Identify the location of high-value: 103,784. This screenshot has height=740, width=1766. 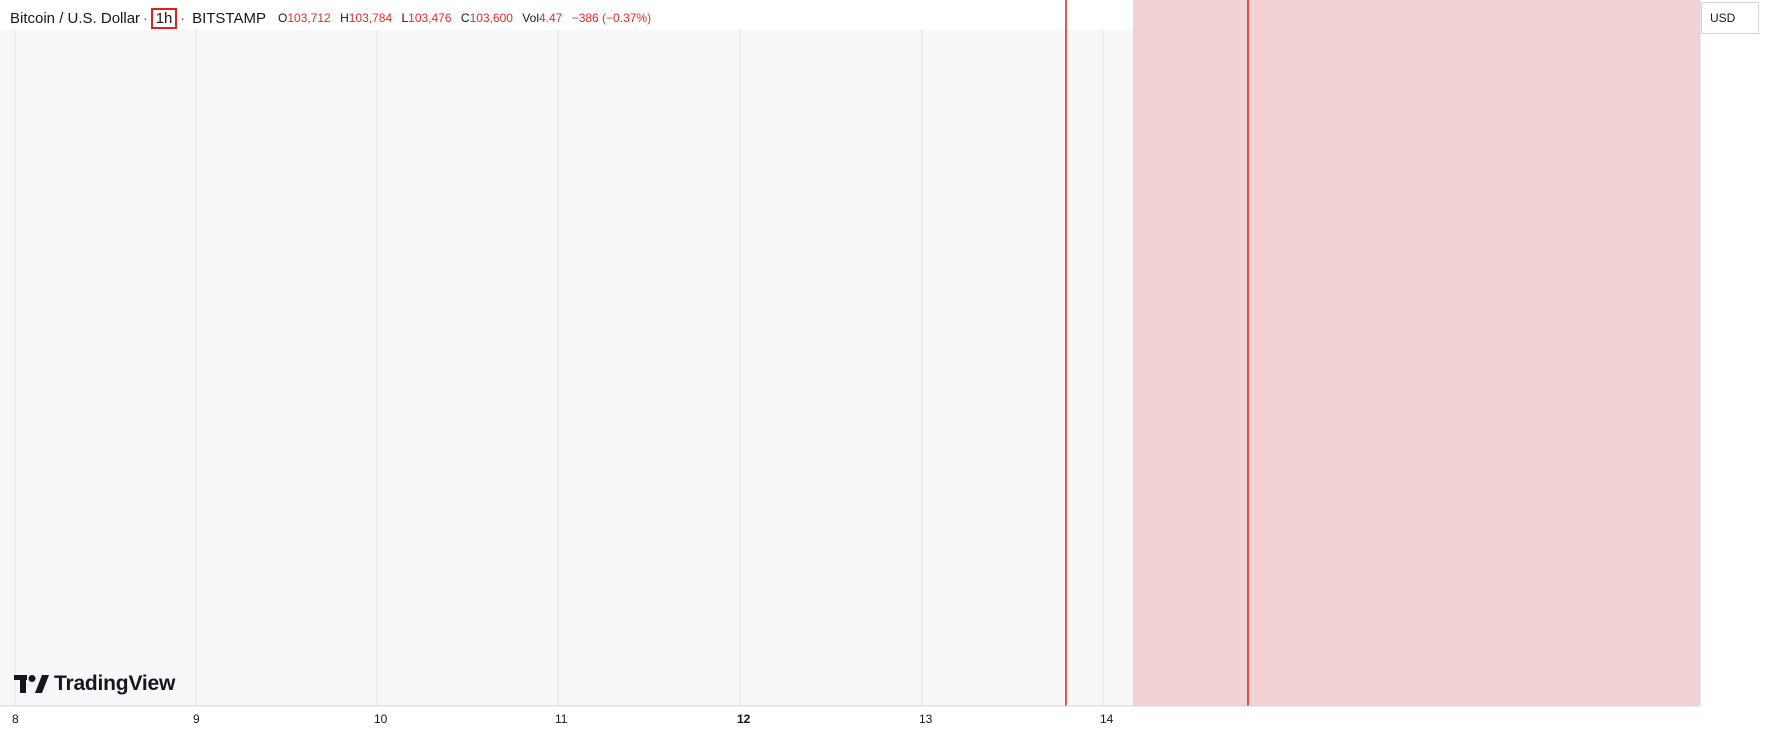
(370, 18).